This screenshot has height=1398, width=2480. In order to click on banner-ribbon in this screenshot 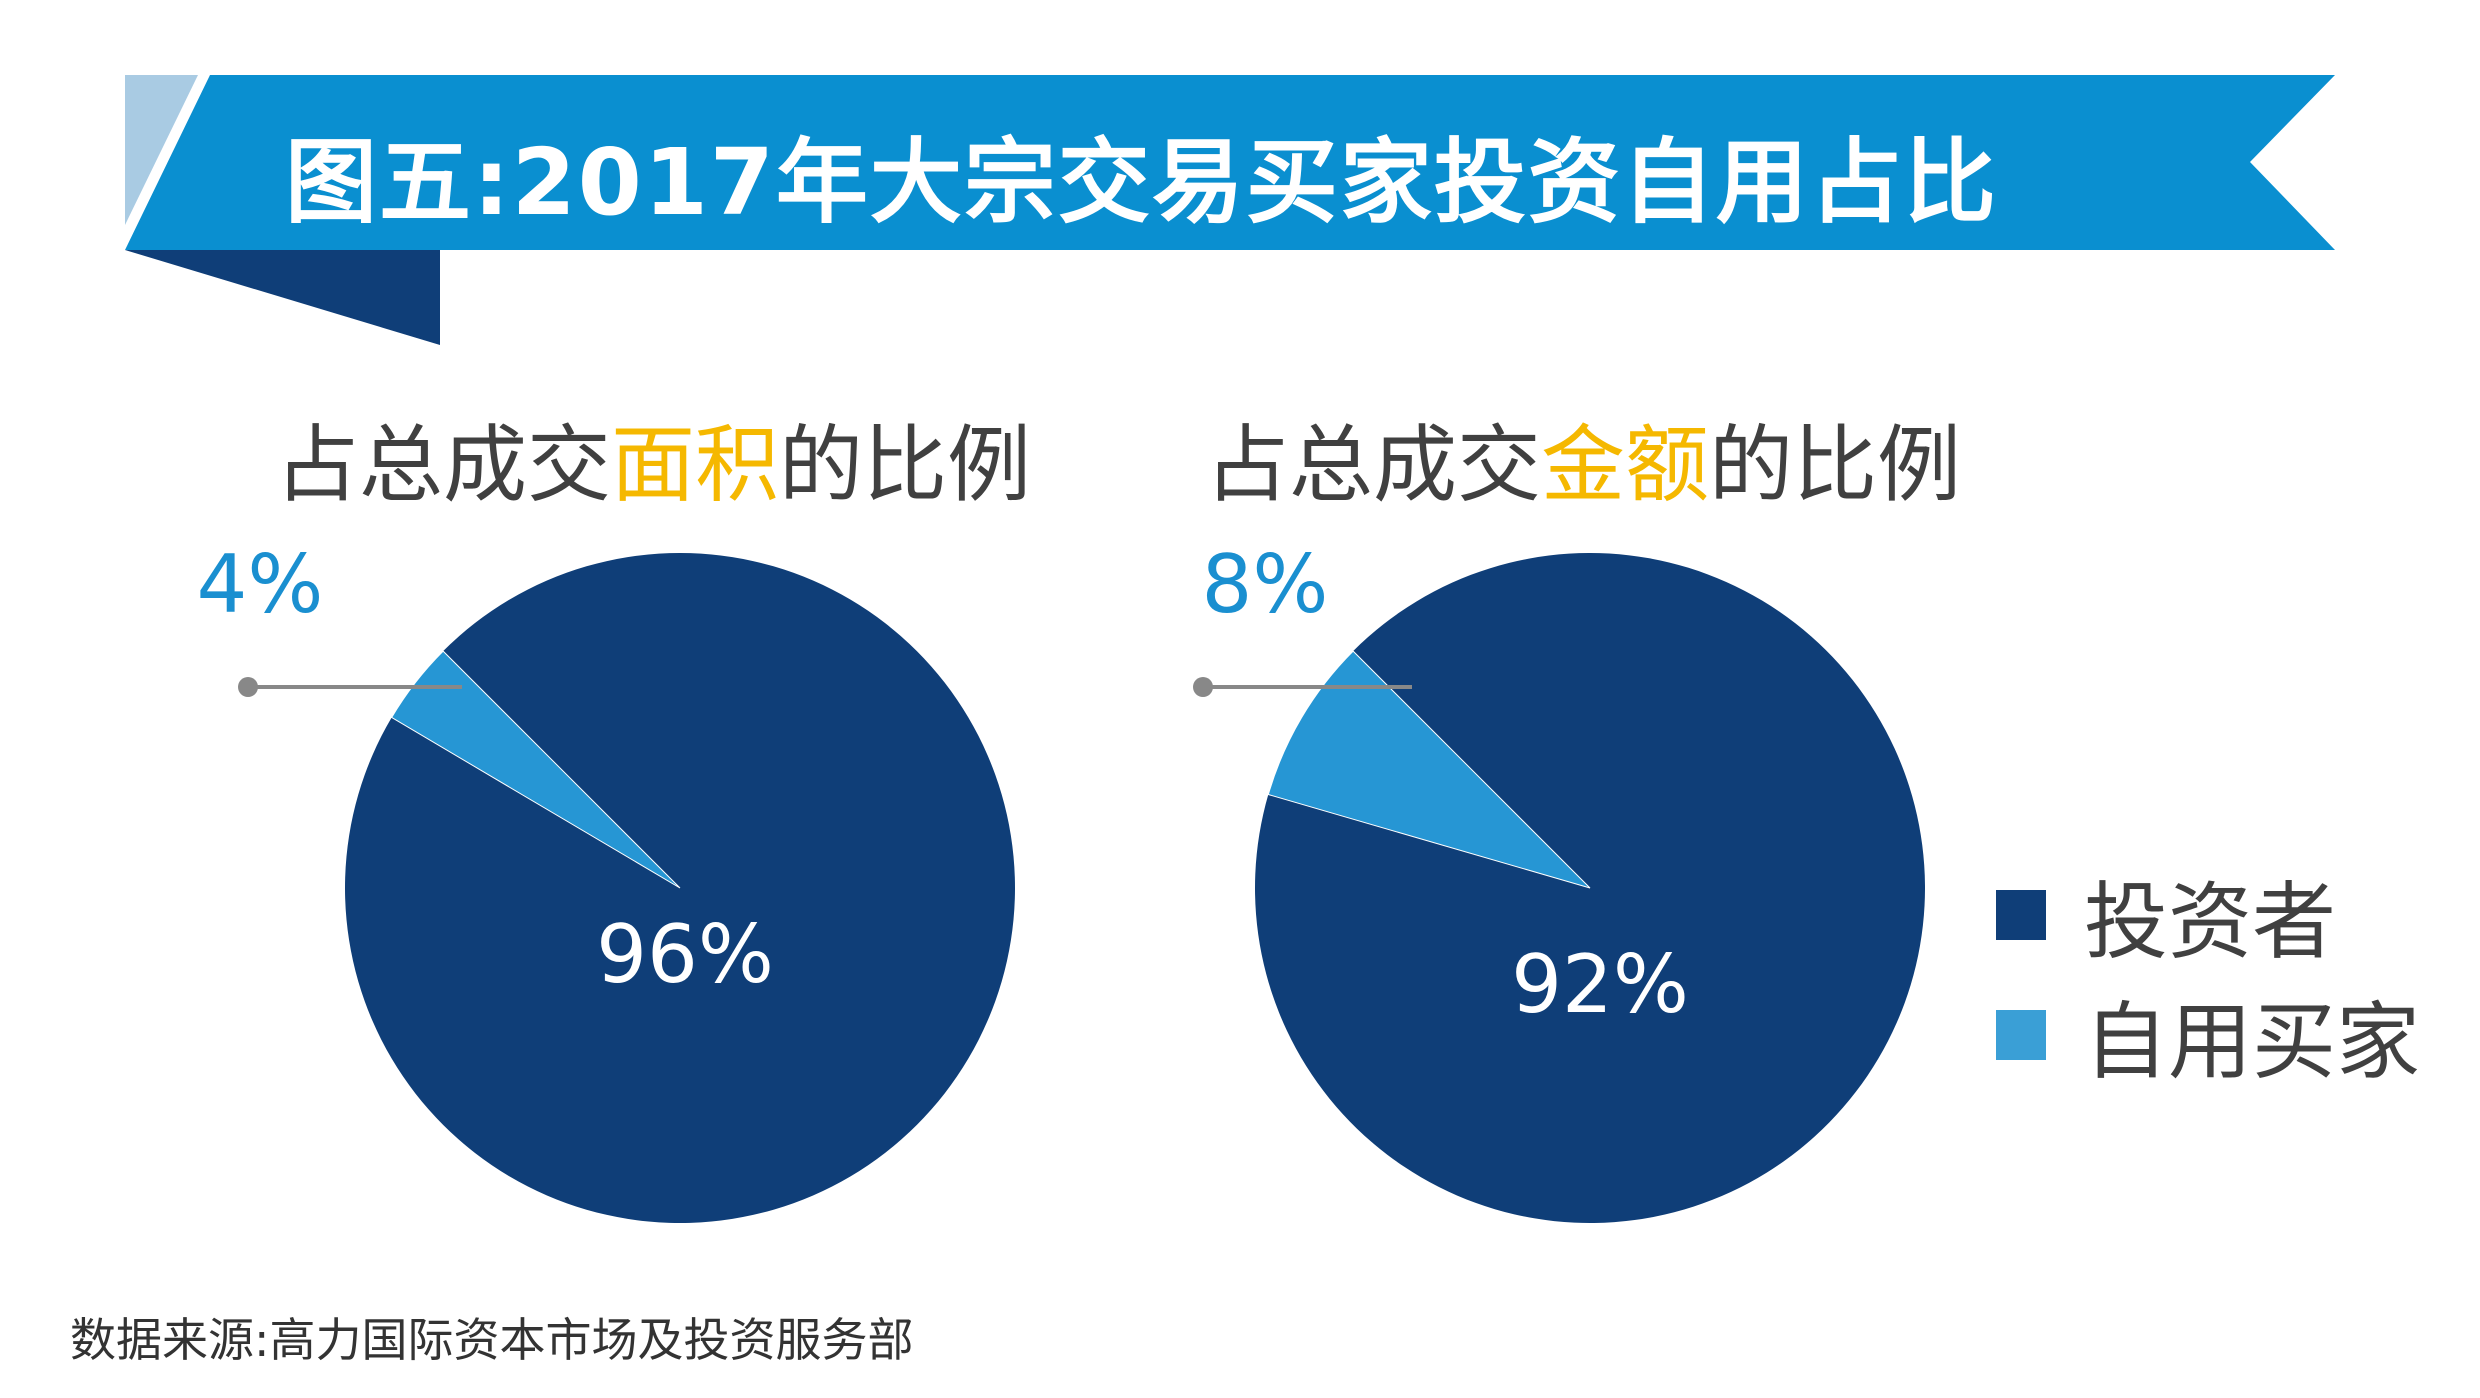, I will do `click(1230, 162)`.